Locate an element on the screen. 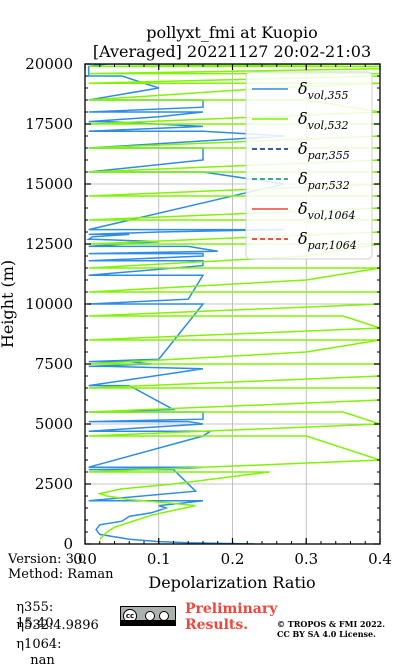 The height and width of the screenshot is (669, 400). preliminary-results: Preliminary Results. is located at coordinates (231, 617).